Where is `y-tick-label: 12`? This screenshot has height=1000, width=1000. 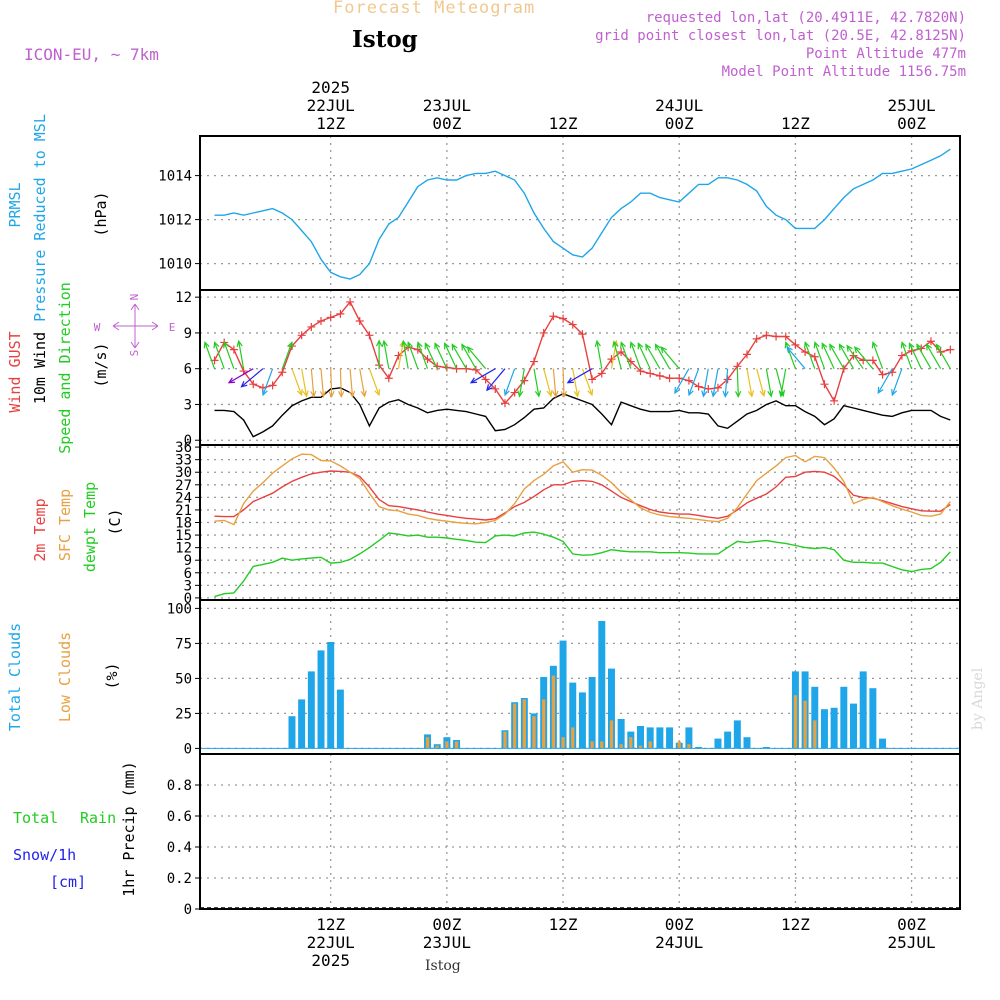 y-tick-label: 12 is located at coordinates (183, 298).